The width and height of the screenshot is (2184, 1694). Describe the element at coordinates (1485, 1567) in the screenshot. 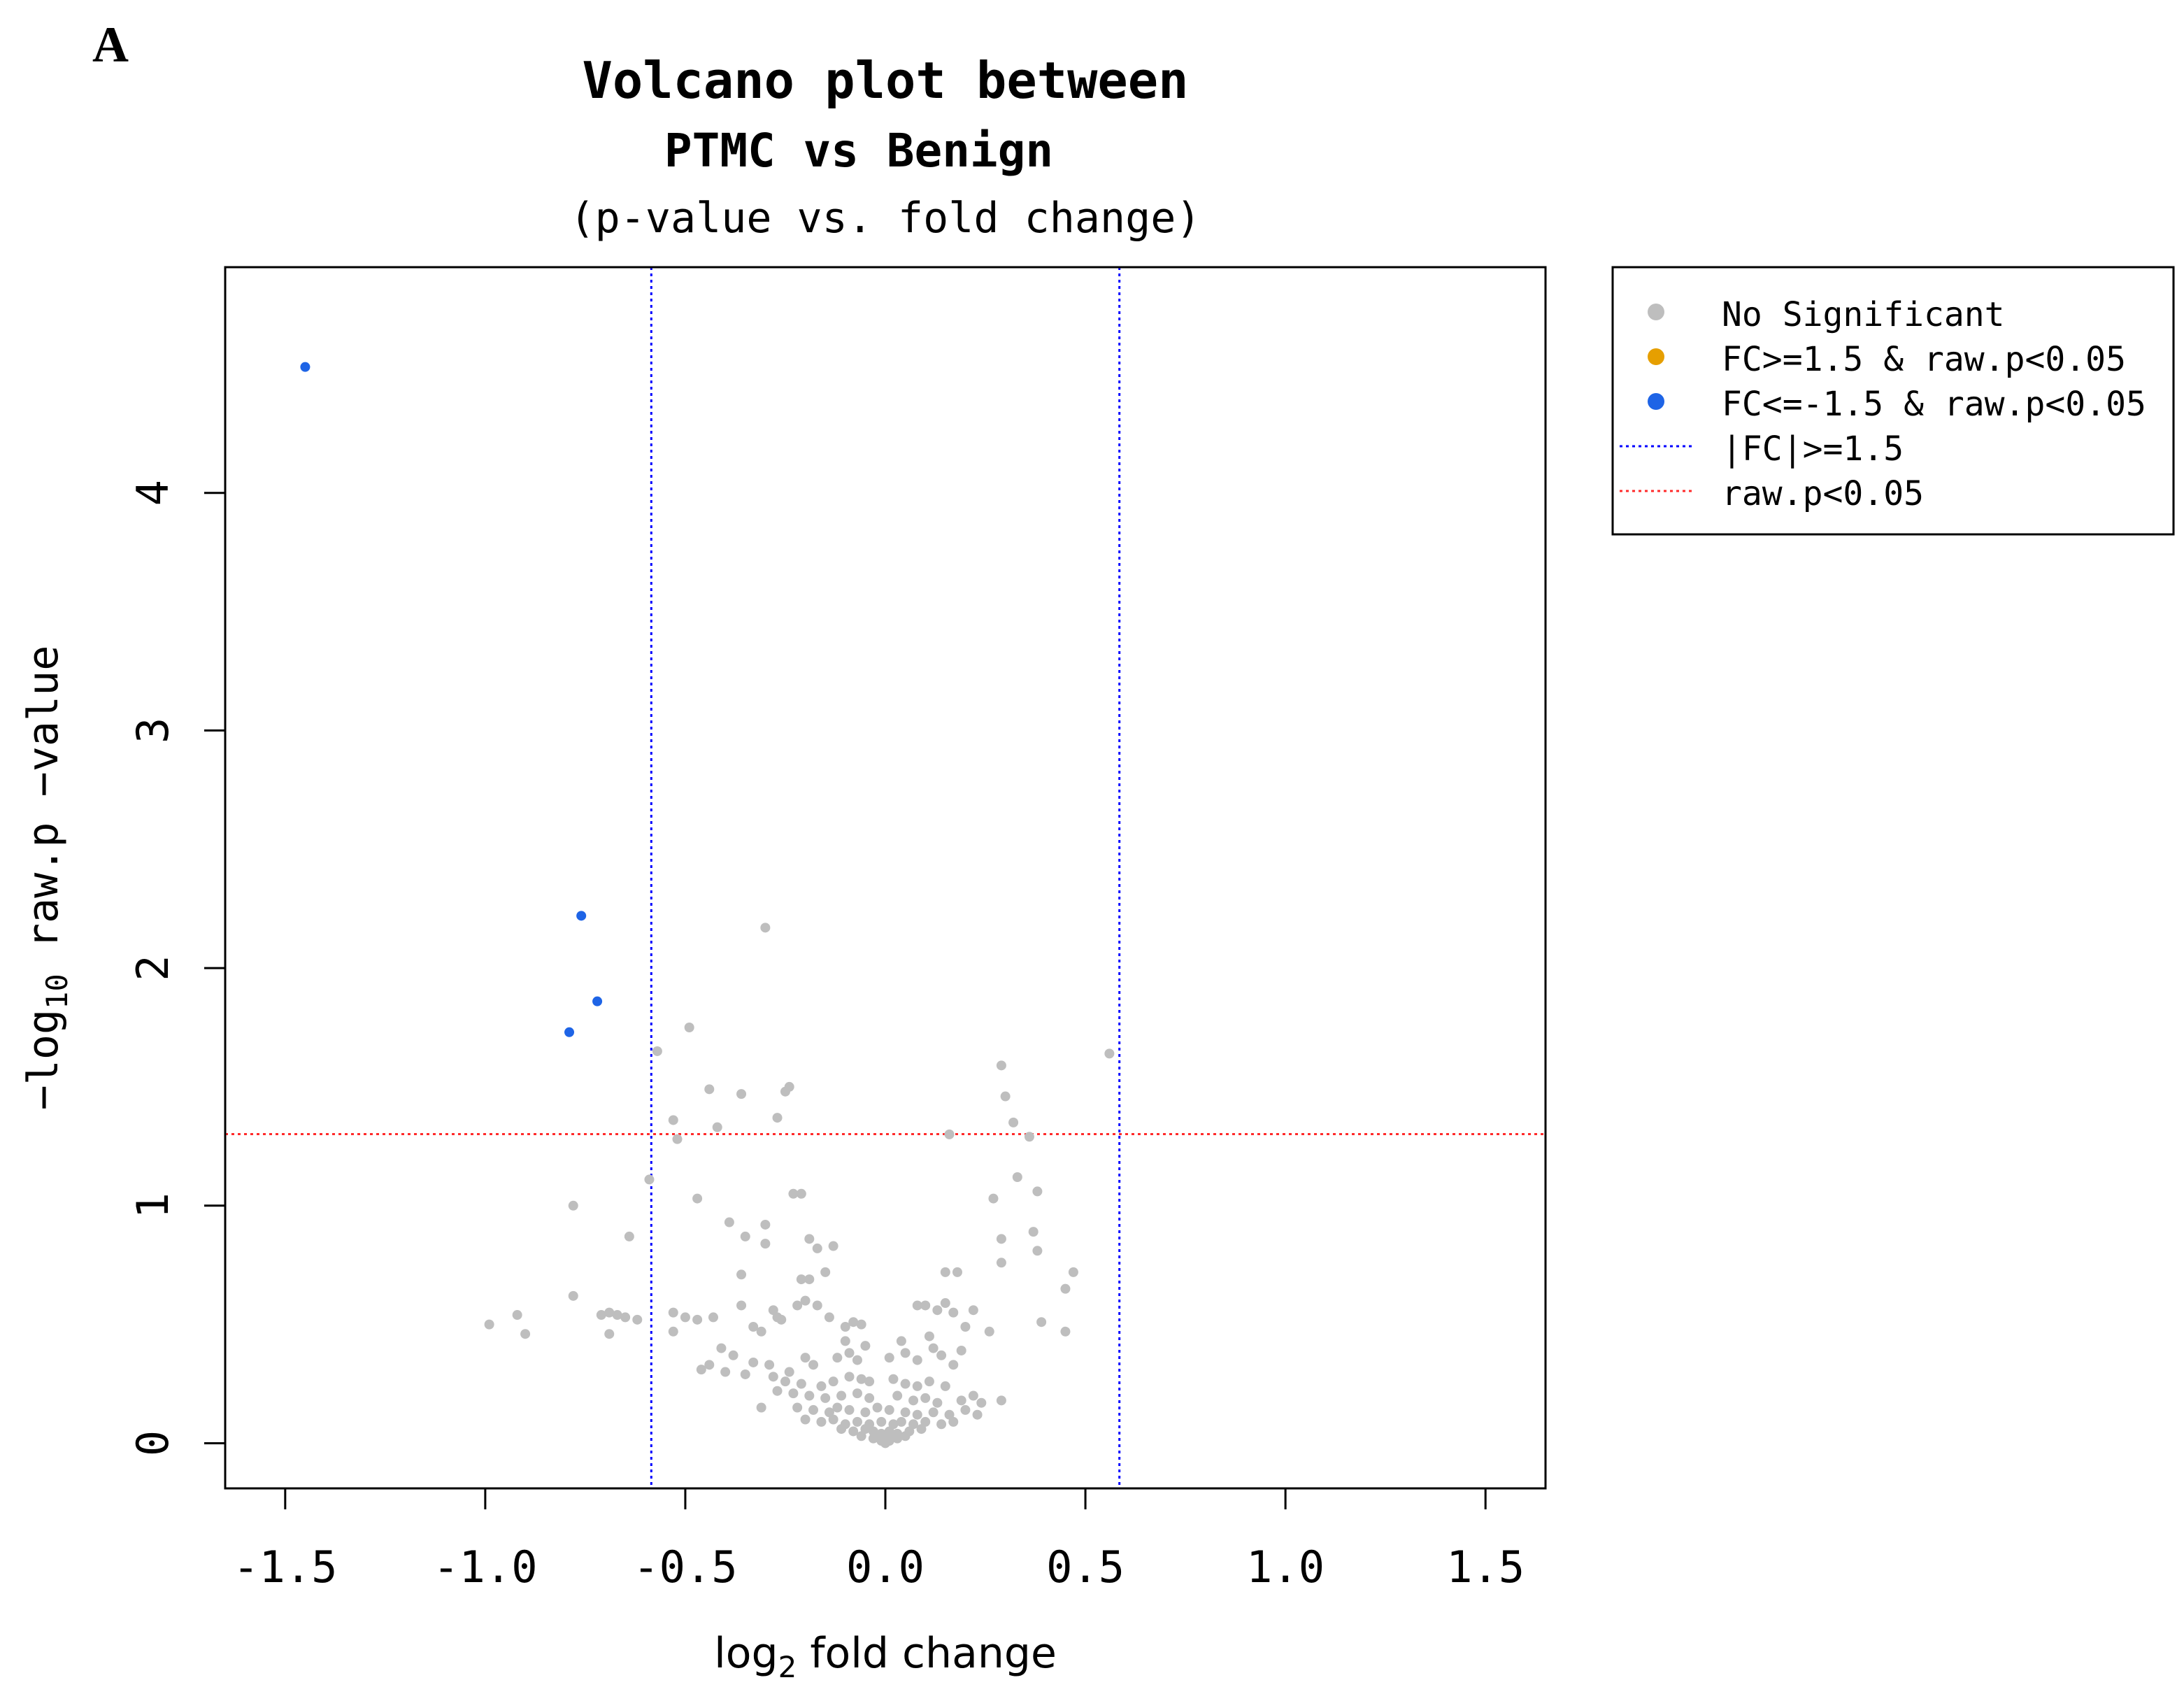

I see `x-tick-label: 1.5` at that location.